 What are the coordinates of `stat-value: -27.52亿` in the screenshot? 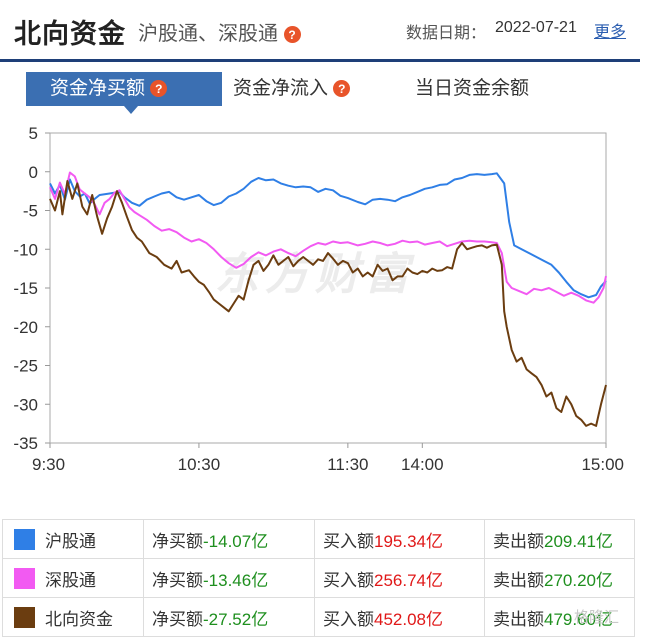 It's located at (236, 619).